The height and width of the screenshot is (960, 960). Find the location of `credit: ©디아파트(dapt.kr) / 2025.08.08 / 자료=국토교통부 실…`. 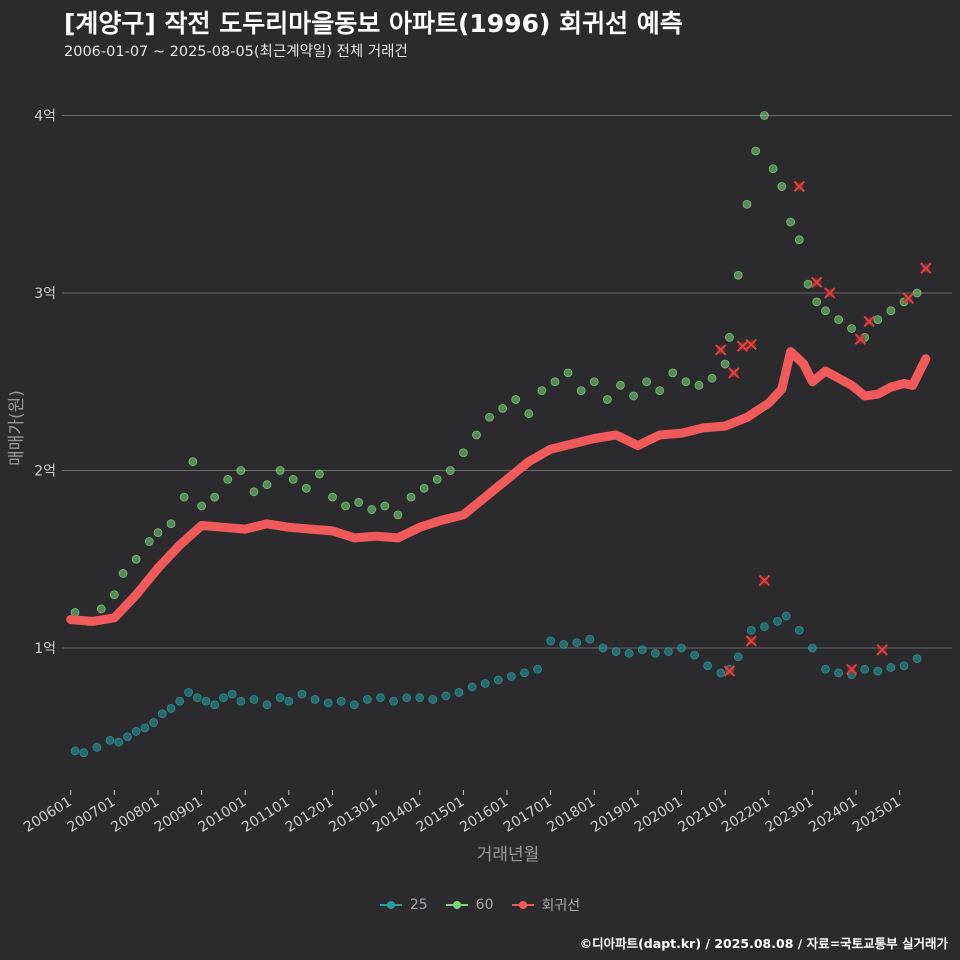

credit: ©디아파트(dapt.kr) / 2025.08.08 / 자료=국토교통부 실… is located at coordinates (763, 943).